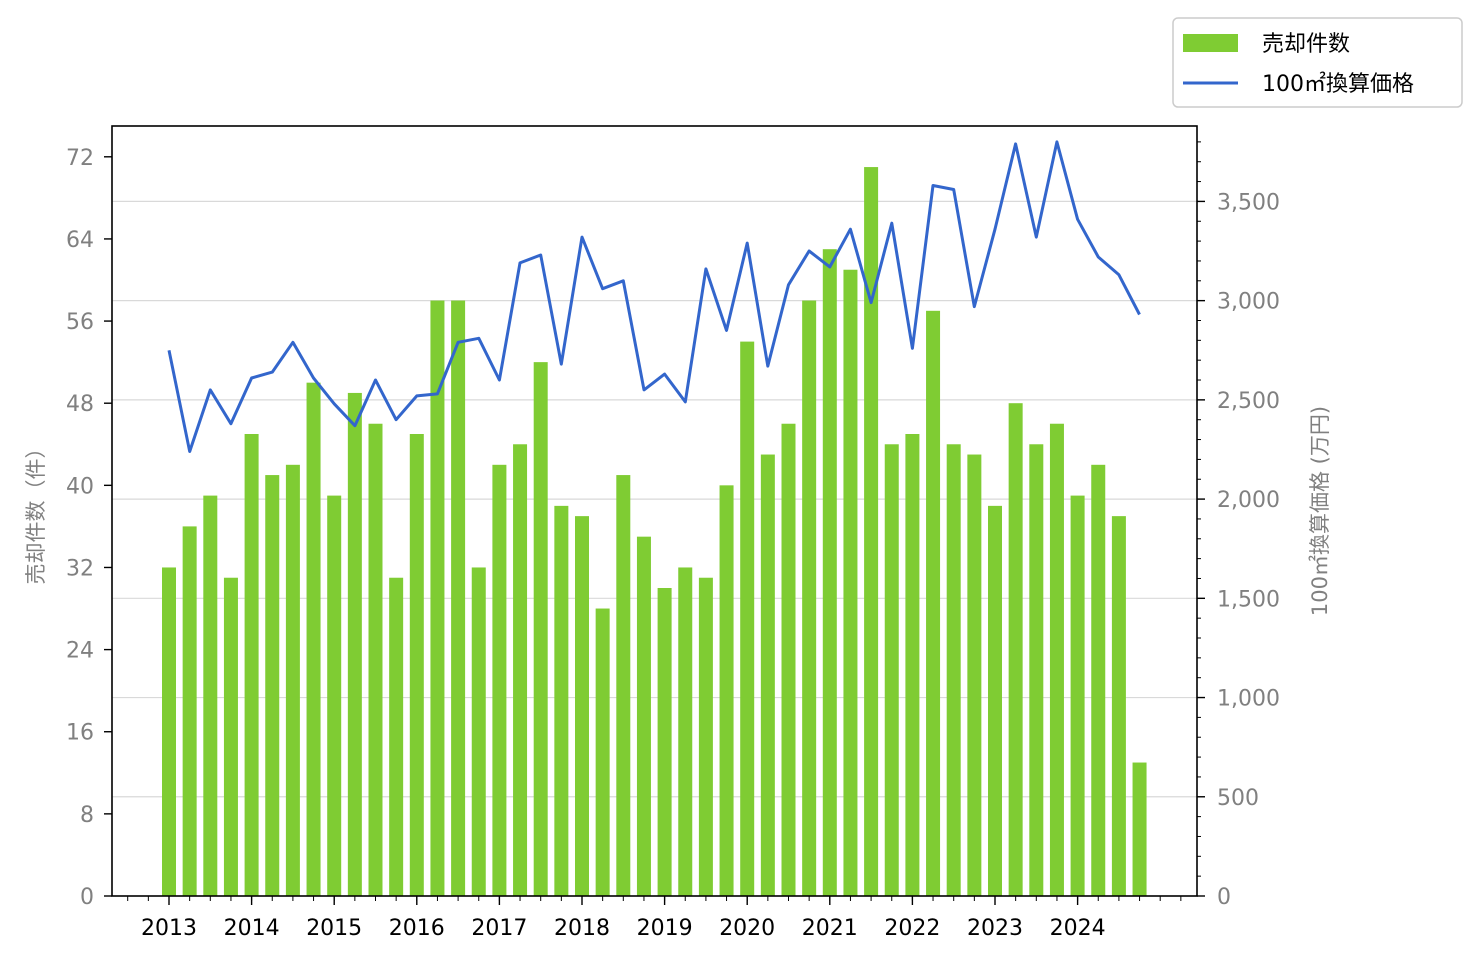 This screenshot has width=1483, height=961. I want to click on x-tick-label: 2022, so click(912, 928).